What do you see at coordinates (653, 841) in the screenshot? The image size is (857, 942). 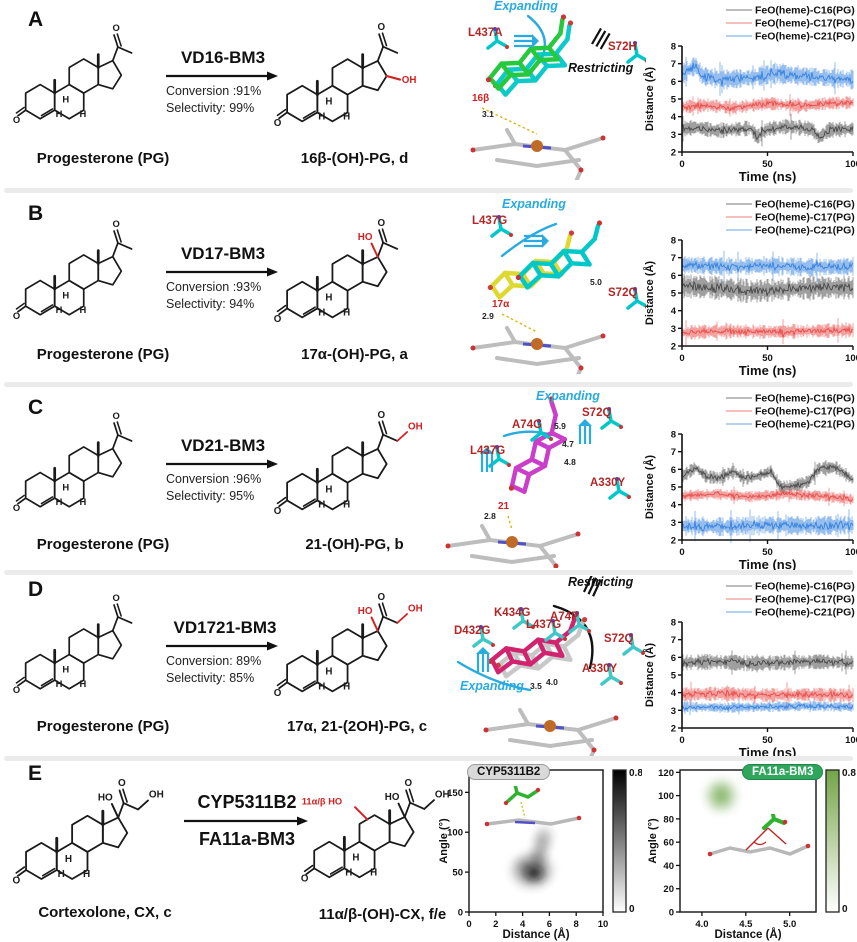 I see `svg-text: Angle (°)` at bounding box center [653, 841].